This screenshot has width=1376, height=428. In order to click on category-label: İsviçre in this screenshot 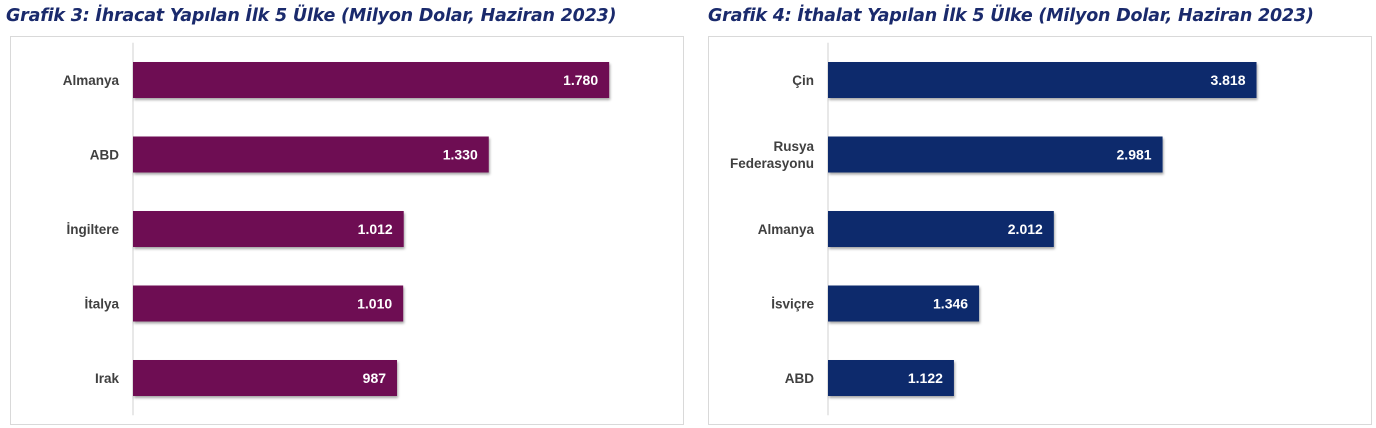, I will do `click(792, 304)`.